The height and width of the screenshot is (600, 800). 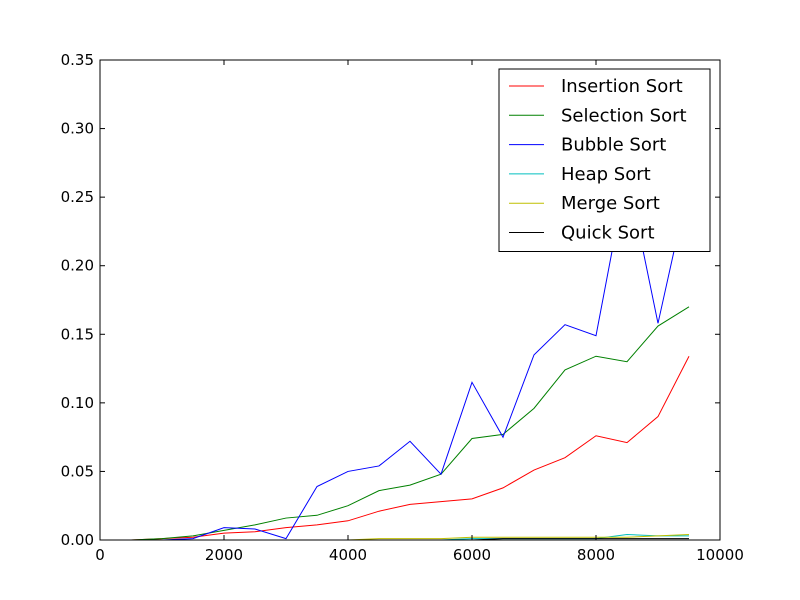 I want to click on legend-label: Merge Sort, so click(x=610, y=203).